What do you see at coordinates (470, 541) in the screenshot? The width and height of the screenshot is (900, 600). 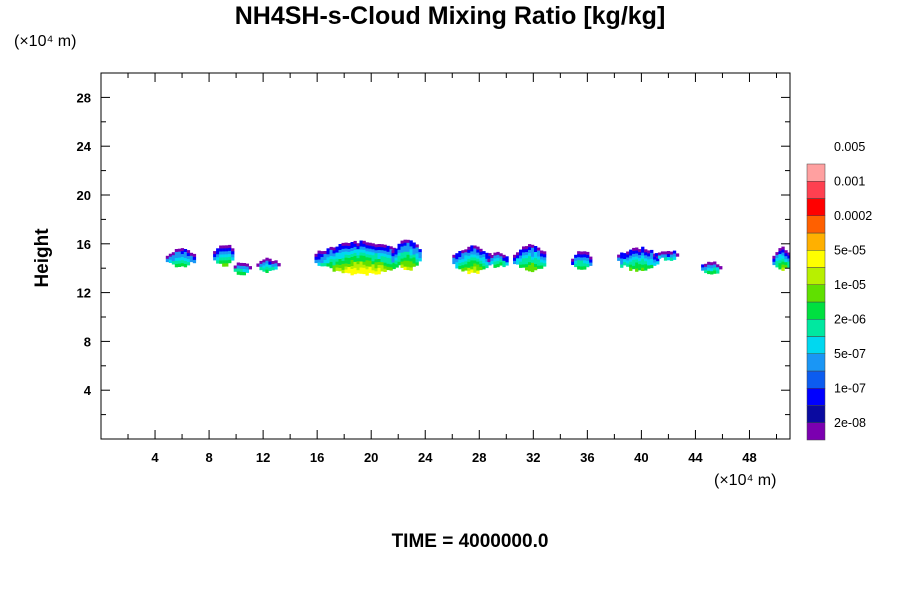 I see `time-label: TIME = 4000000.0` at bounding box center [470, 541].